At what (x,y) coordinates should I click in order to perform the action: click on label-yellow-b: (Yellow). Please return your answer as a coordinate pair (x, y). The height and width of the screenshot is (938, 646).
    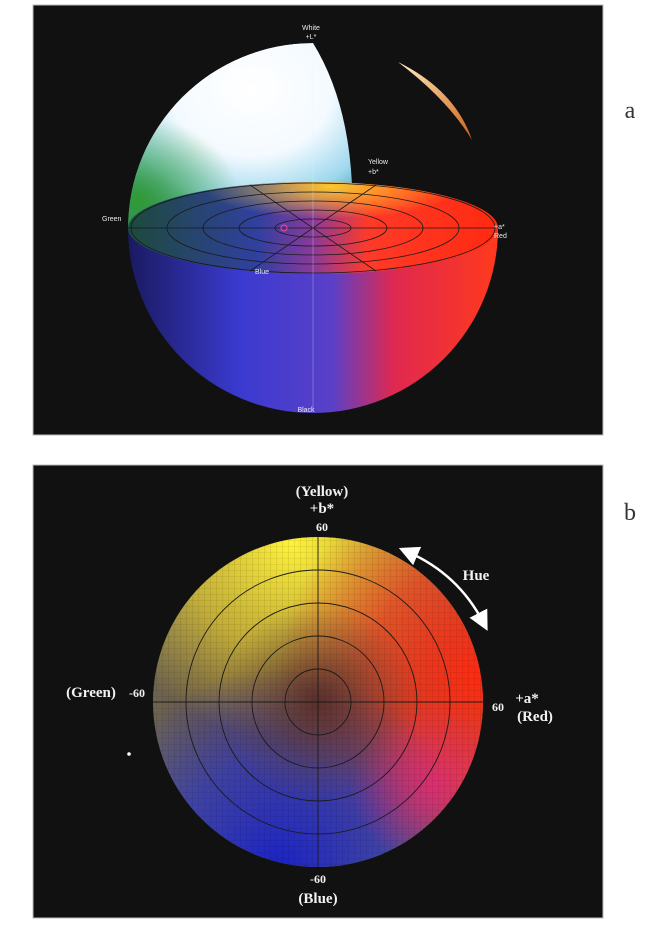
    Looking at the image, I should click on (322, 492).